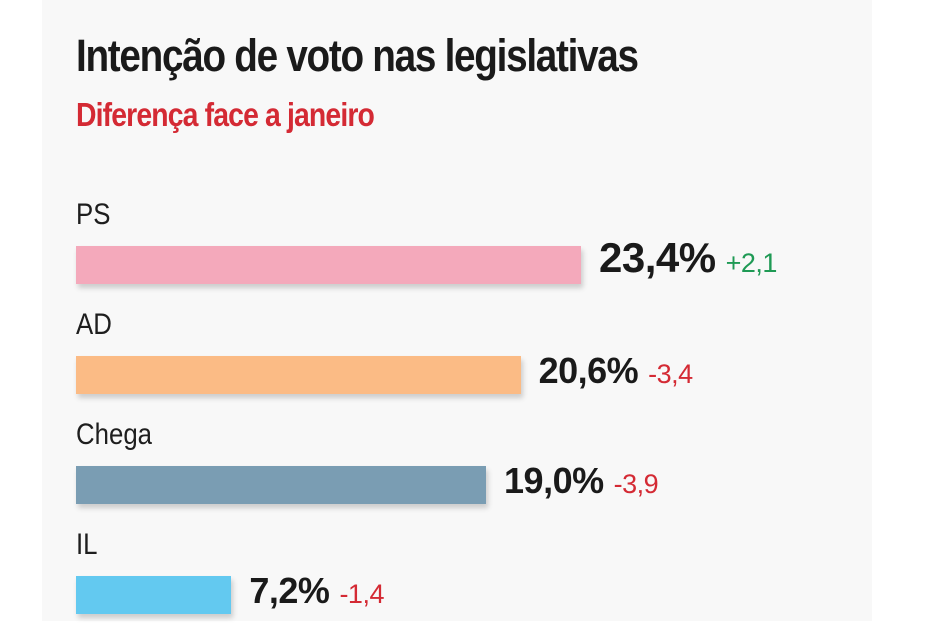  What do you see at coordinates (298, 375) in the screenshot?
I see `bar-ad` at bounding box center [298, 375].